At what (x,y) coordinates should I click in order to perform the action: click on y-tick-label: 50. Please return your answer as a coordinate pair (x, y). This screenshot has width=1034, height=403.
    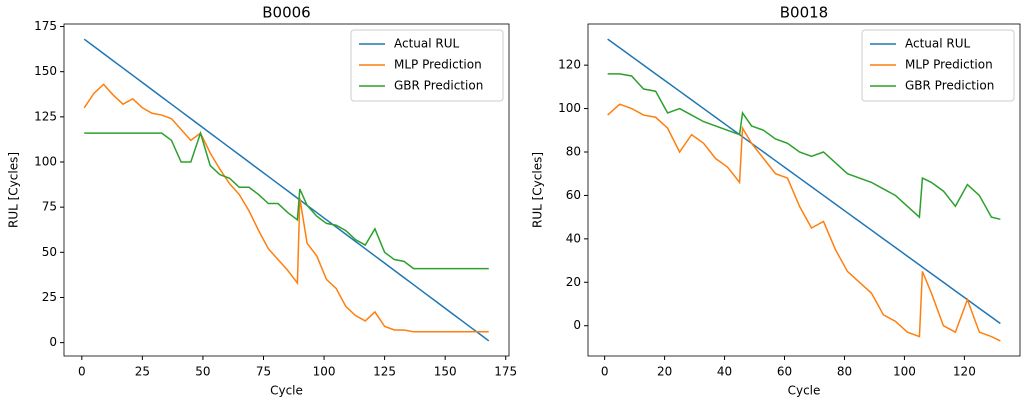
    Looking at the image, I should click on (49, 252).